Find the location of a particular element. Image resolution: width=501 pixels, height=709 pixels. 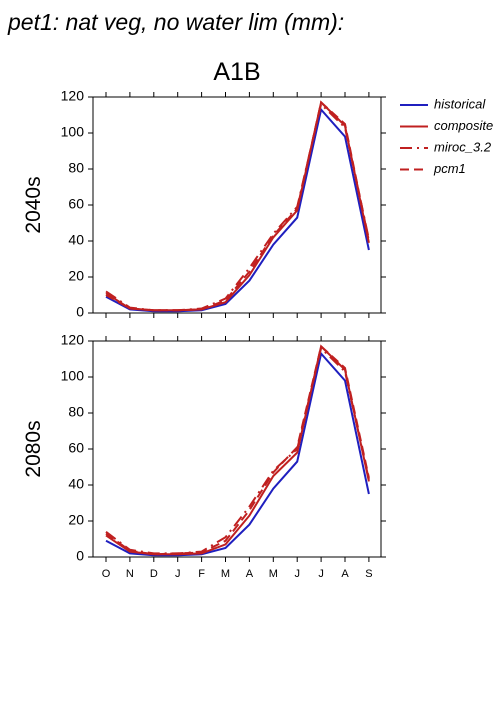

x-tick-label: S is located at coordinates (368, 574).